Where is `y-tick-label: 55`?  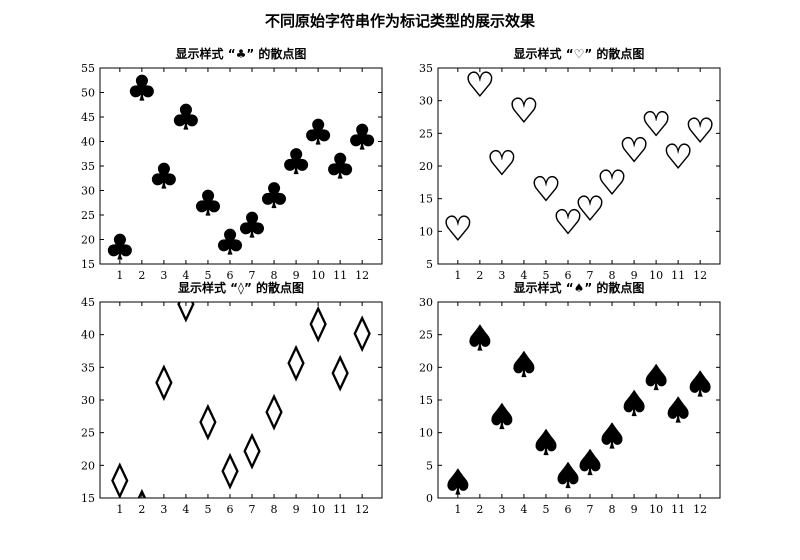 y-tick-label: 55 is located at coordinates (88, 68).